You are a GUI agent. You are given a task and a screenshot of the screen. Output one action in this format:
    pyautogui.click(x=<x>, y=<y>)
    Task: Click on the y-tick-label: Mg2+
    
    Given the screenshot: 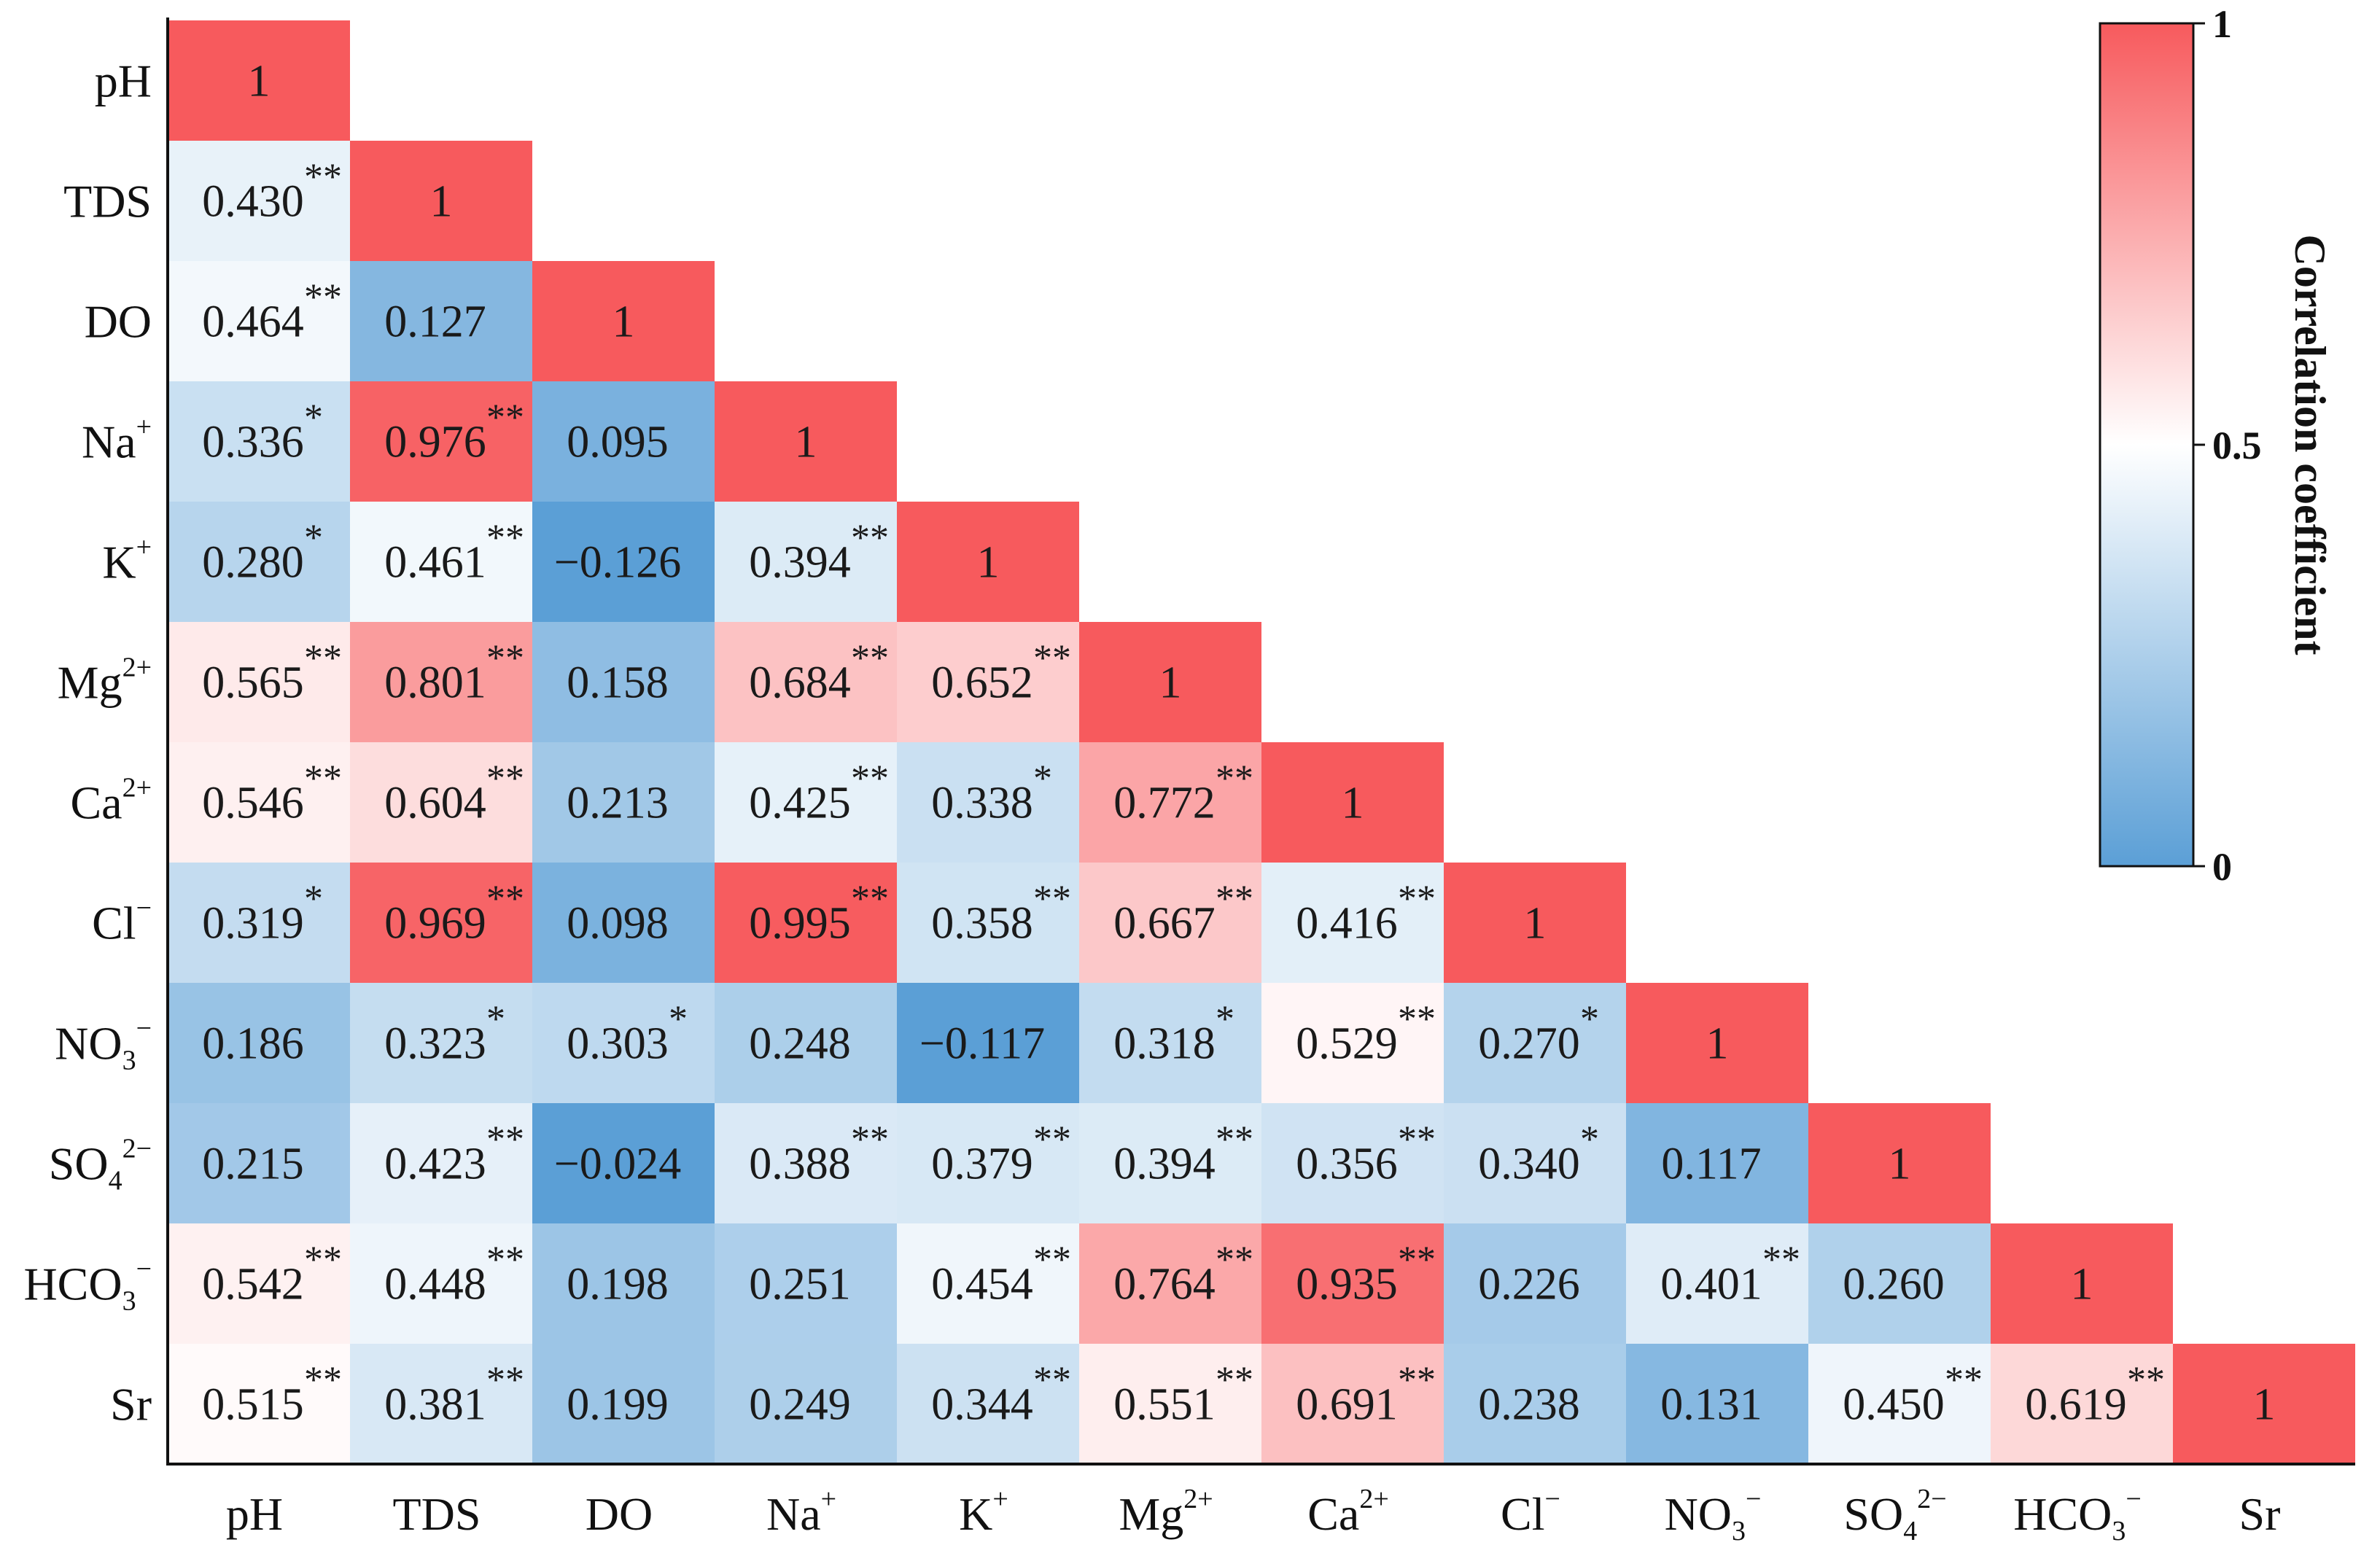 What is the action you would take?
    pyautogui.click(x=105, y=681)
    